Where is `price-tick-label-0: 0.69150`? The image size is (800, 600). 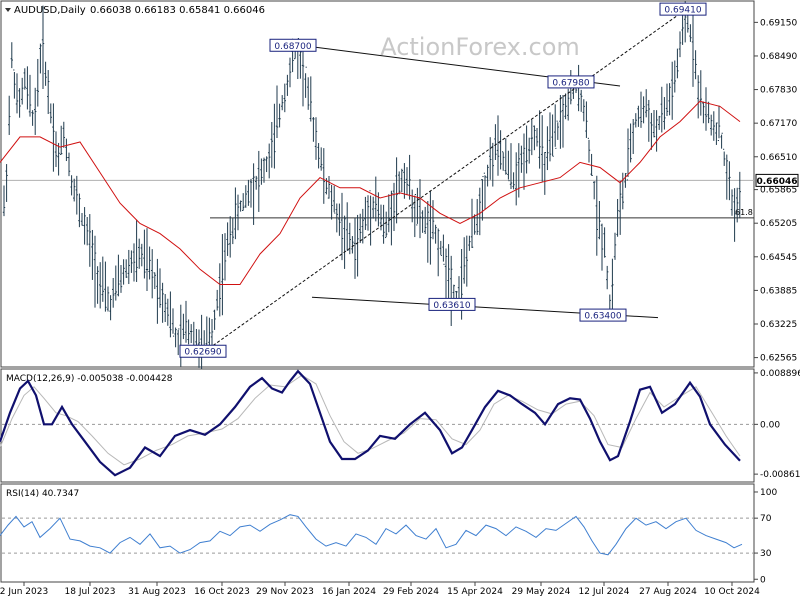
price-tick-label-0: 0.69150 is located at coordinates (778, 23).